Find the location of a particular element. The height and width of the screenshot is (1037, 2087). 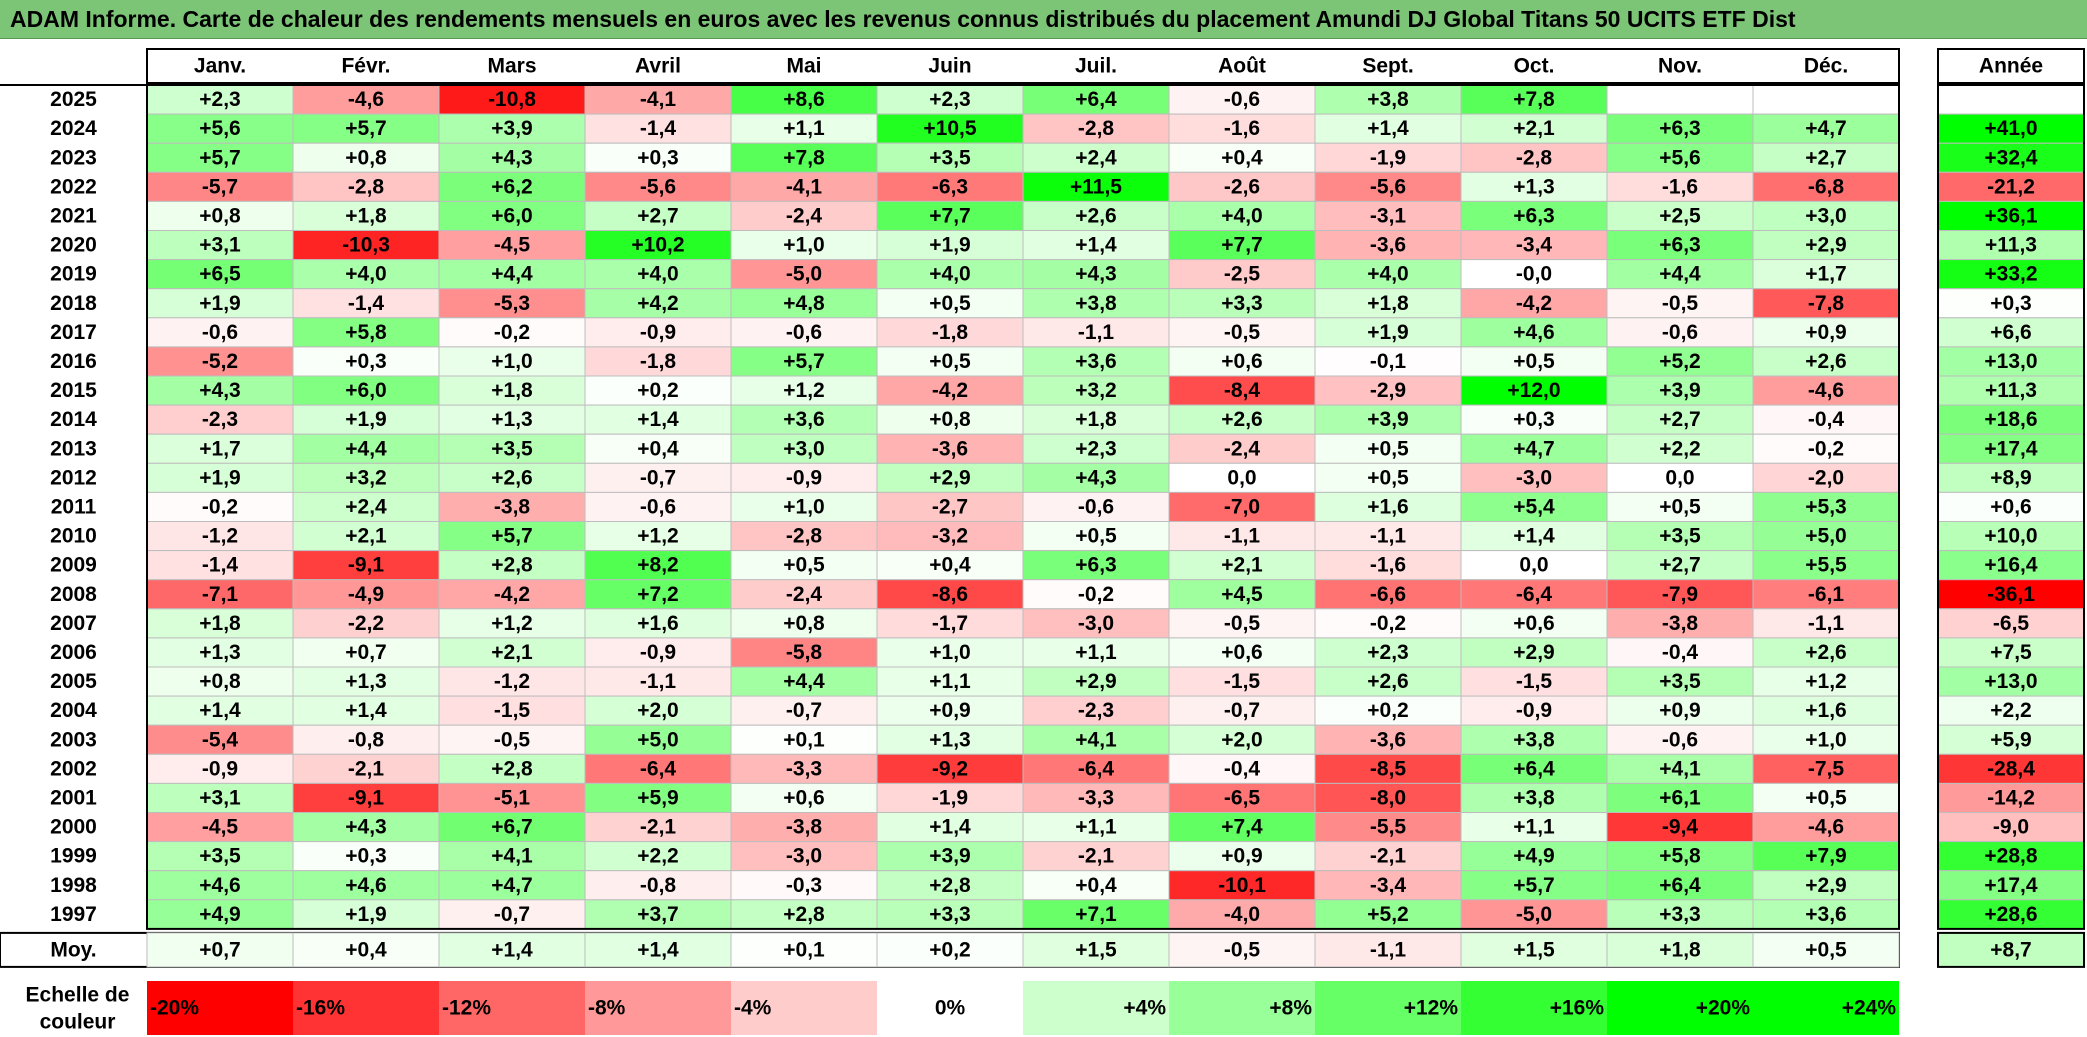

cell-value: +8,6 is located at coordinates (803, 99).